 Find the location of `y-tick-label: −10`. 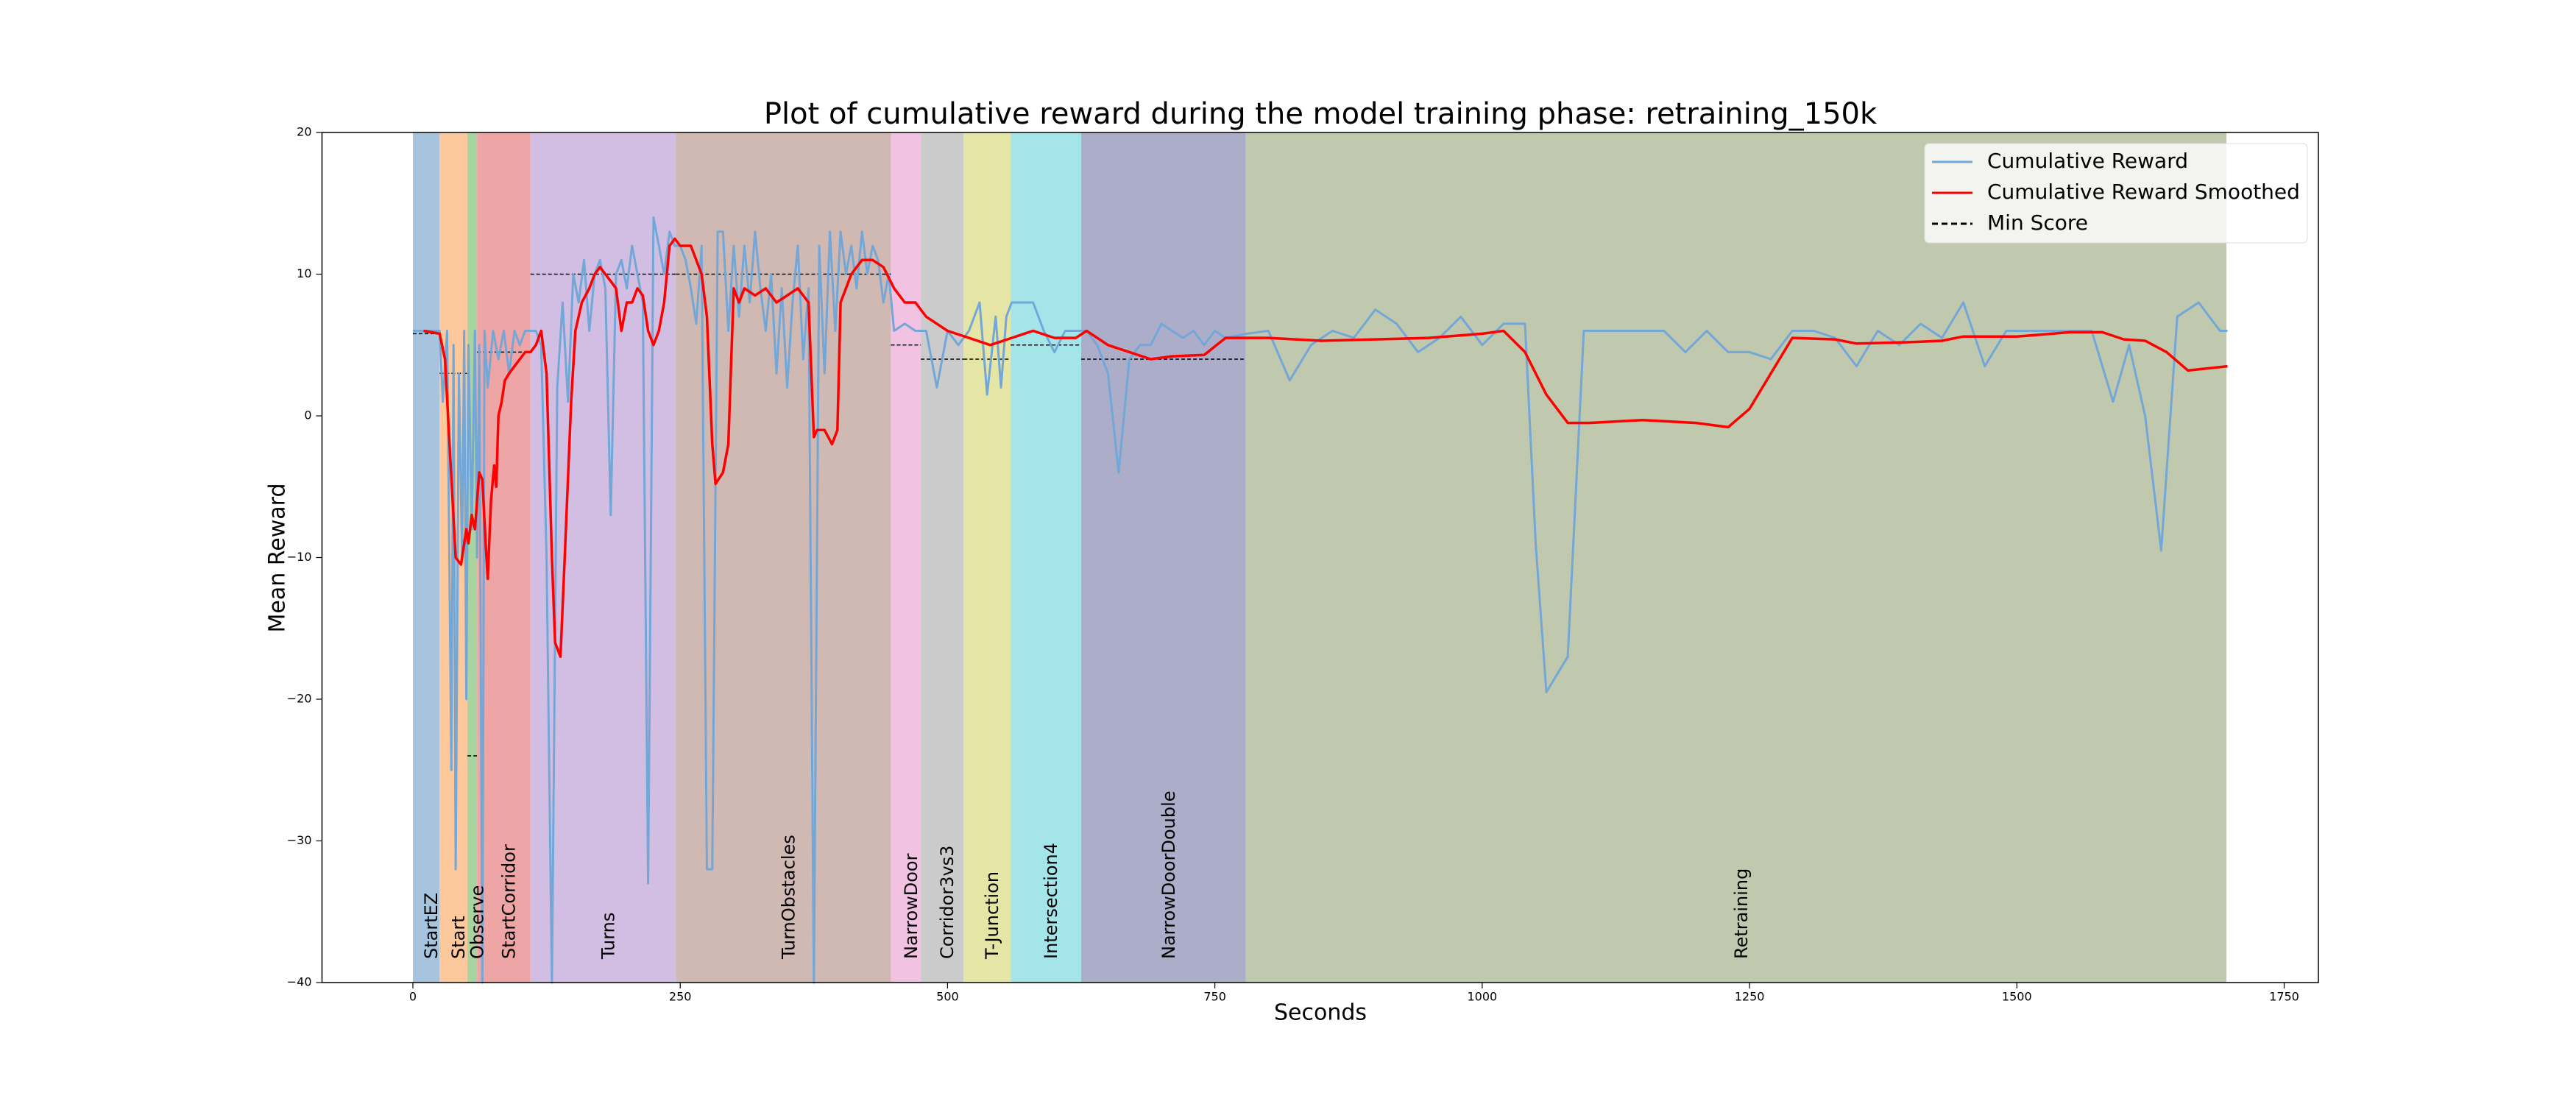

y-tick-label: −10 is located at coordinates (299, 557).